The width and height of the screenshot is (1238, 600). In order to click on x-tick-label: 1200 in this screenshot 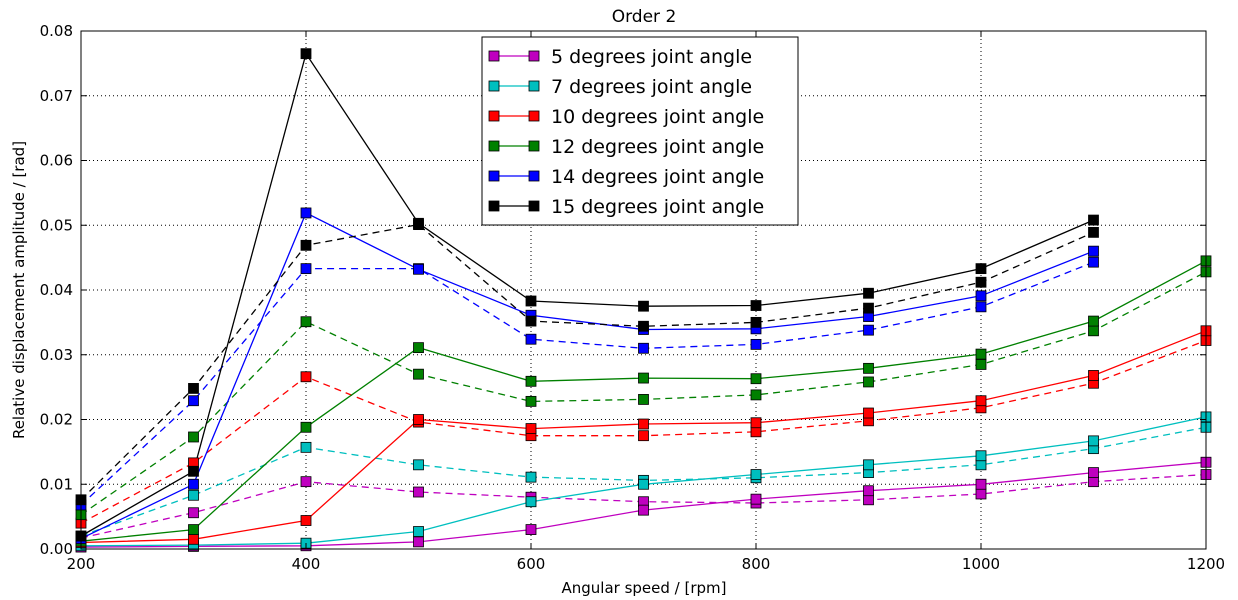, I will do `click(1206, 564)`.